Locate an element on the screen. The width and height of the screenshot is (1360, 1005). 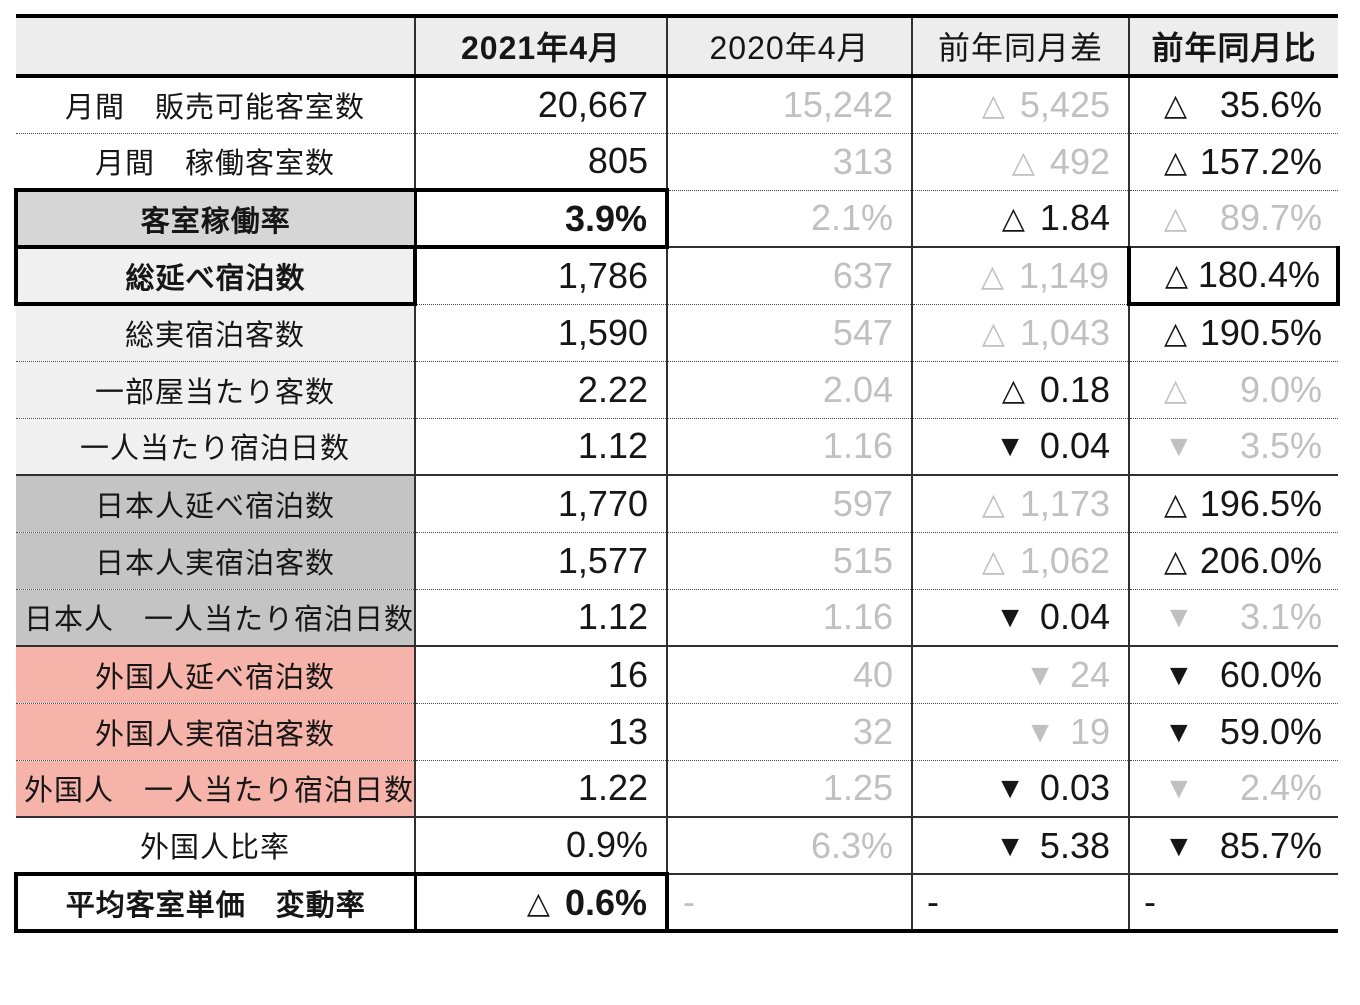
table-row: 一部屋当たり客数 2.22 2.04 △ 0.18 △ 9.0% is located at coordinates (677, 389).